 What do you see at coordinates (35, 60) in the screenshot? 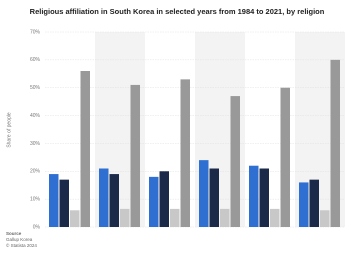
I see `y-tick-label: 60%` at bounding box center [35, 60].